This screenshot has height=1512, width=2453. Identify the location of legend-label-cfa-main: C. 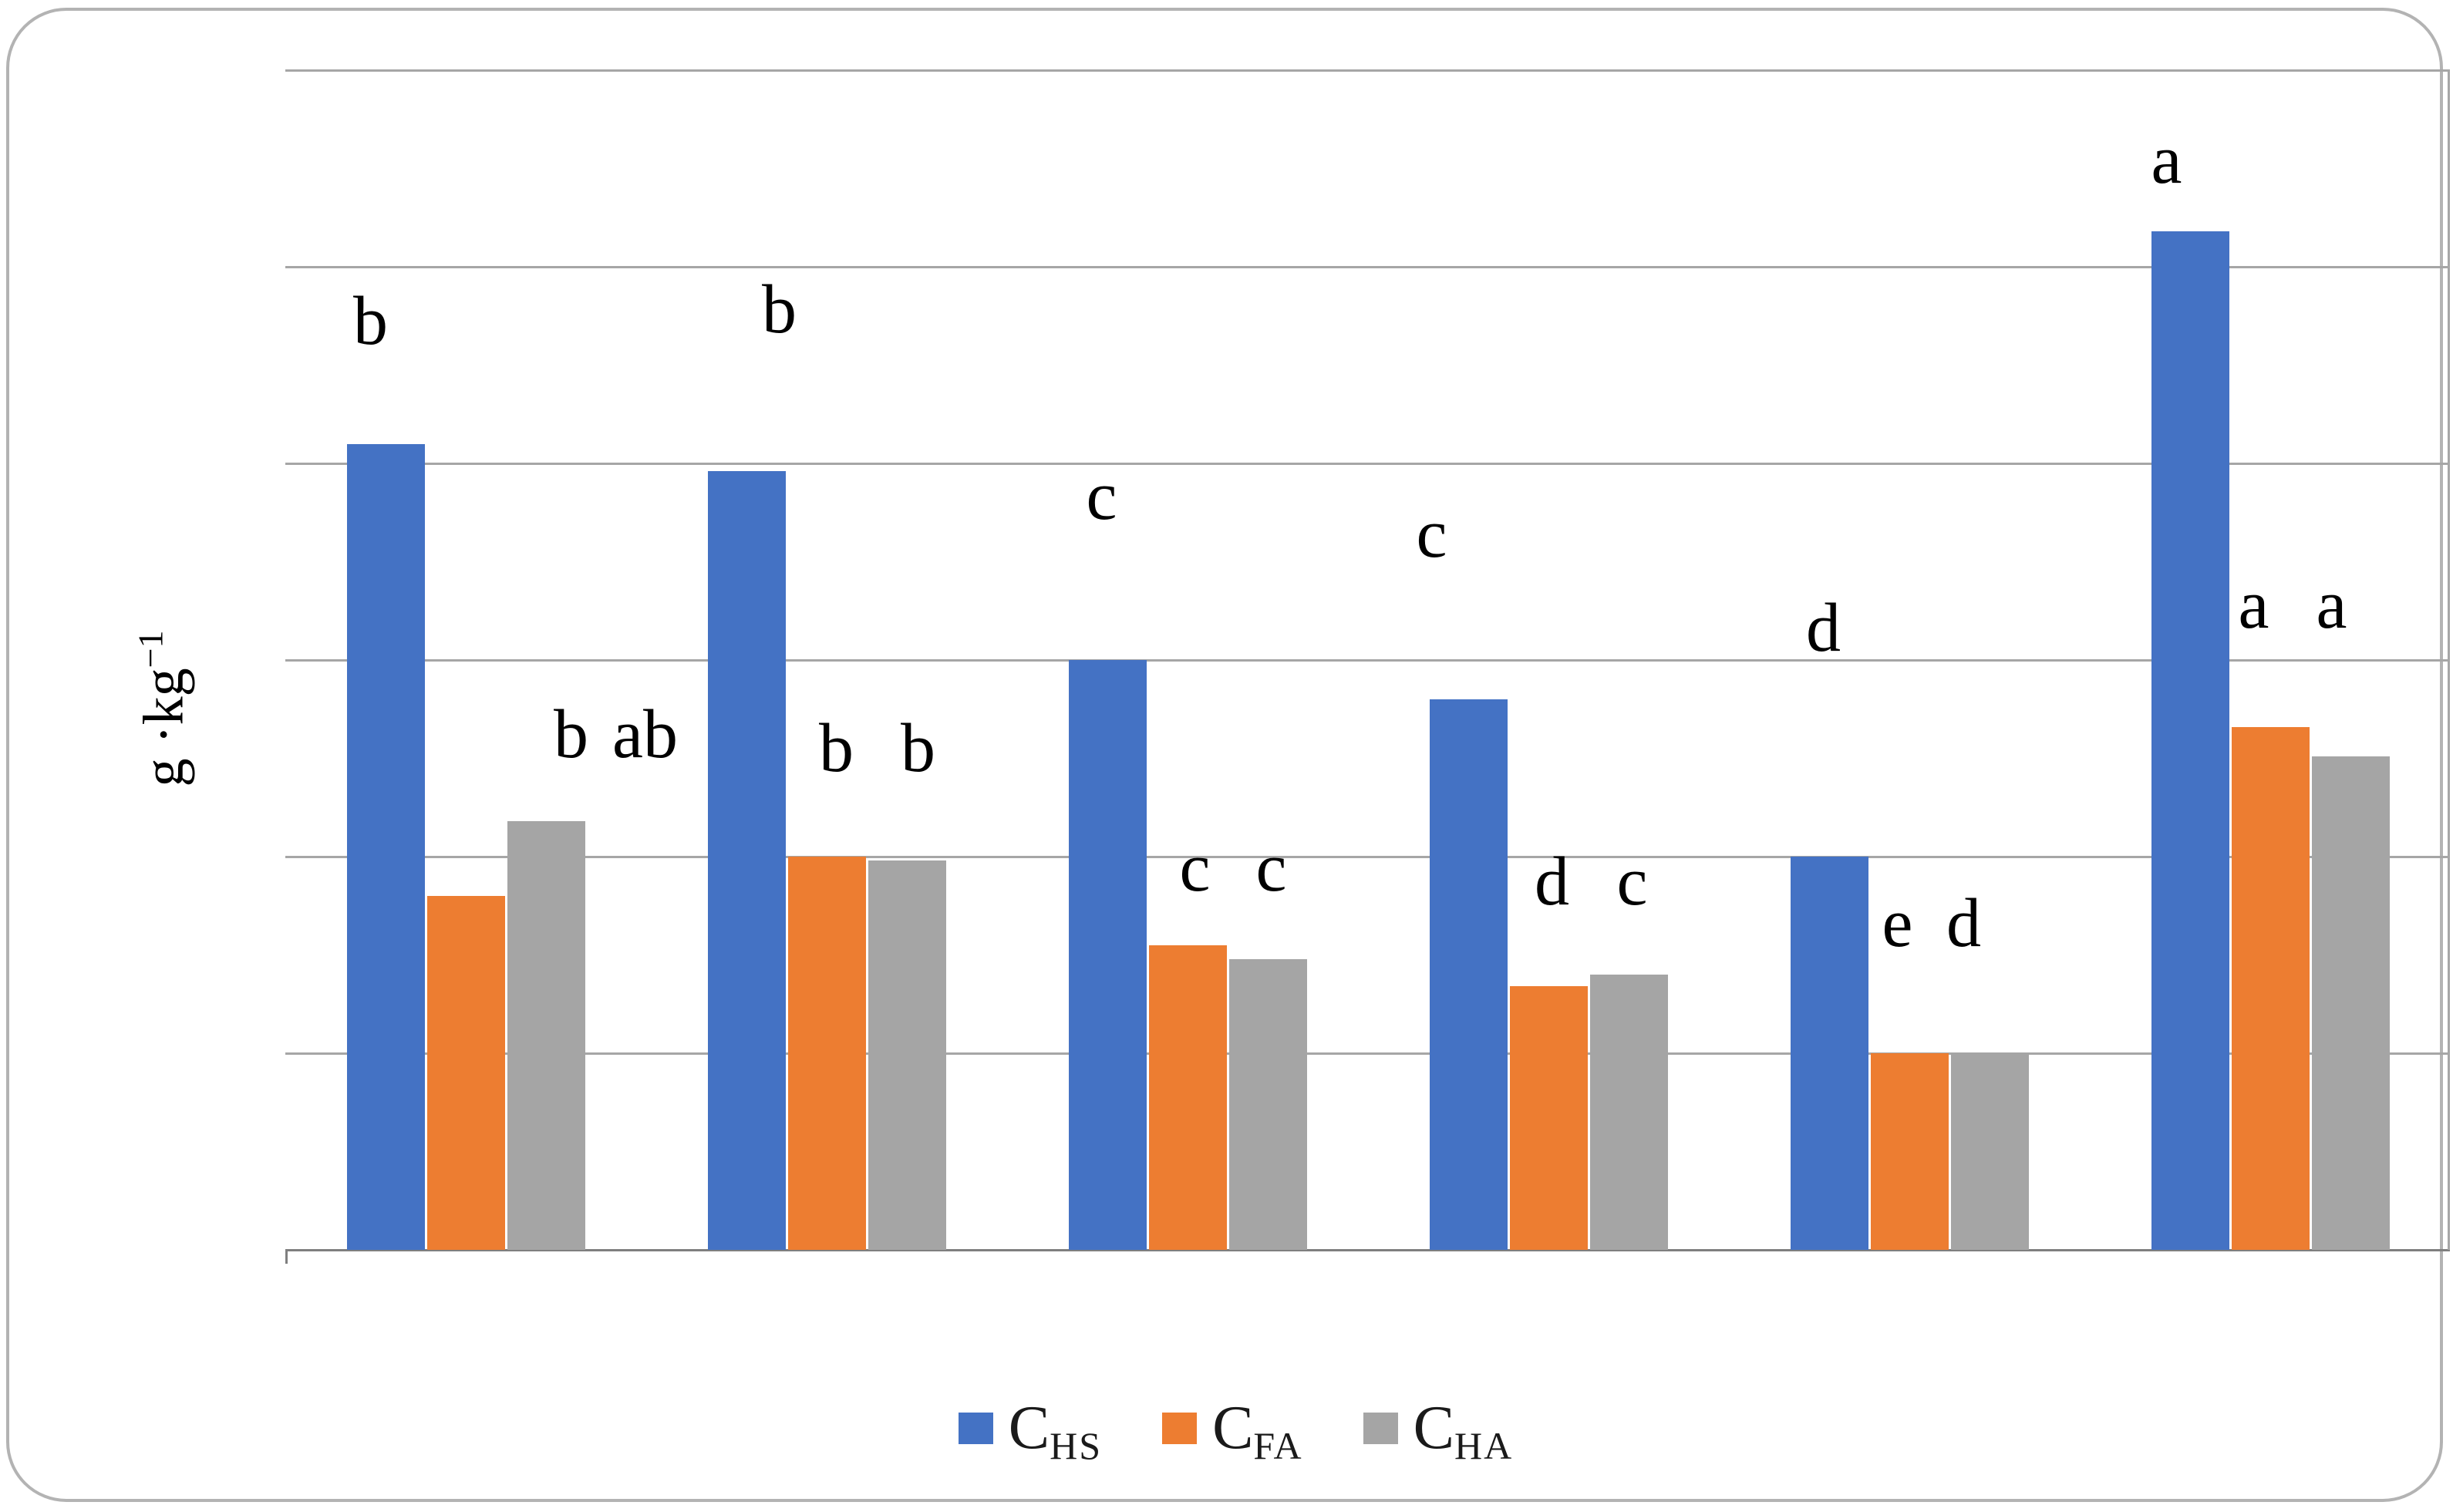
(1233, 1428).